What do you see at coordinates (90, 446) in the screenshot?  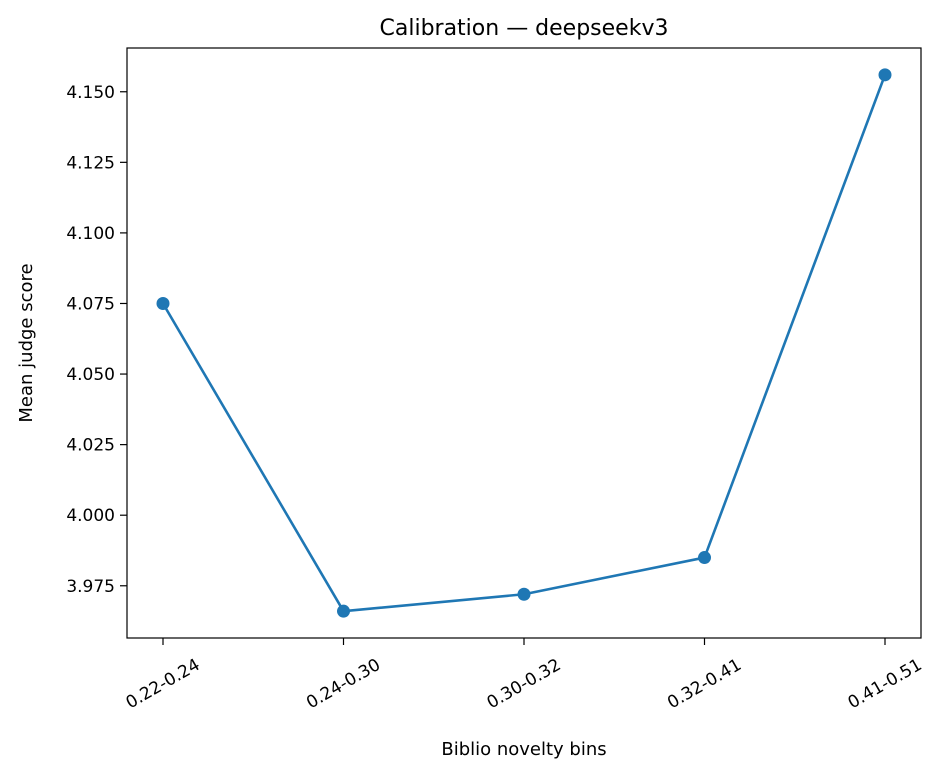 I see `y-tick-label: 4.025` at bounding box center [90, 446].